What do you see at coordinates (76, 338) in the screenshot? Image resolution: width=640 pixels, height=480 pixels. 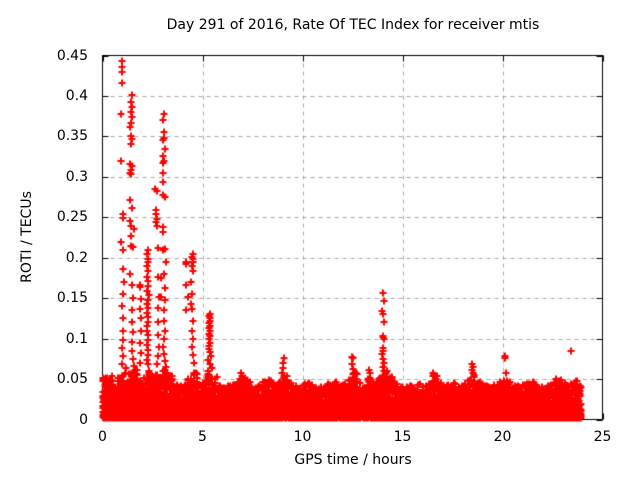 I see `y-tick-label: 0.1` at bounding box center [76, 338].